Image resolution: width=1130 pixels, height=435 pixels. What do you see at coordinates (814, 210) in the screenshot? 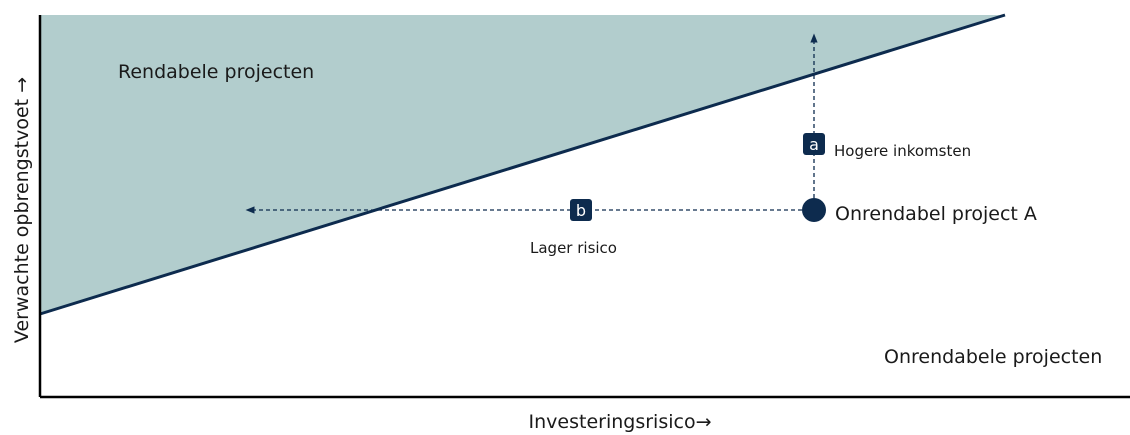
I see `project-point` at bounding box center [814, 210].